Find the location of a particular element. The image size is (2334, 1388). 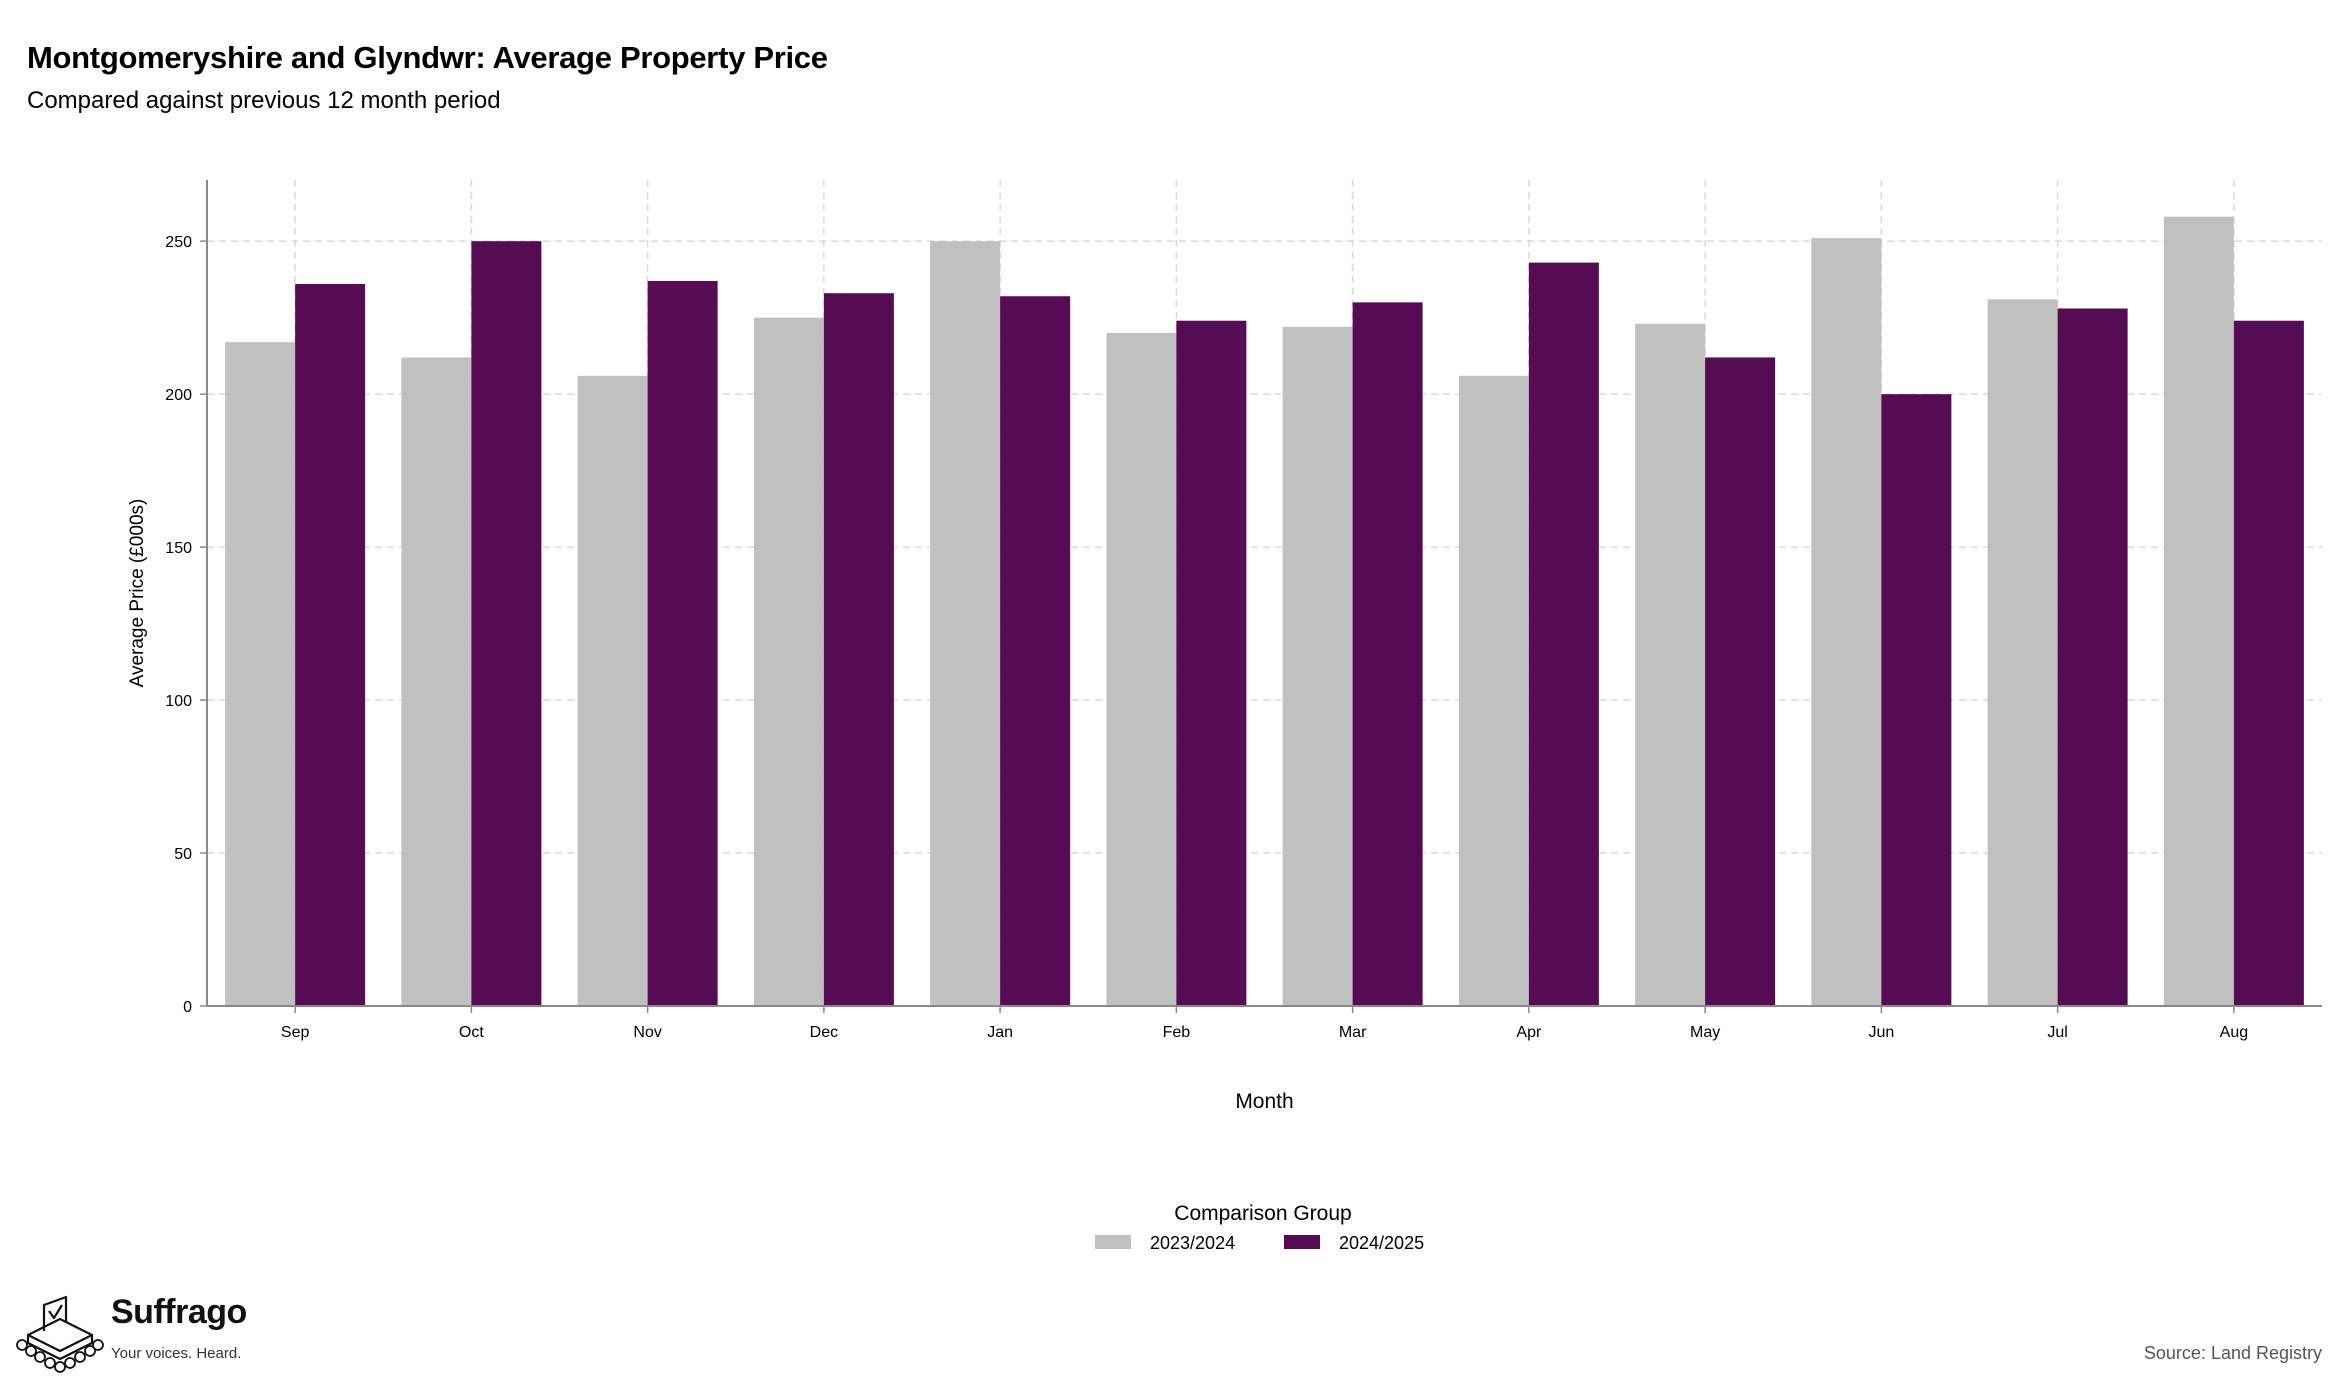

brand-name: Suffrago is located at coordinates (179, 1312).